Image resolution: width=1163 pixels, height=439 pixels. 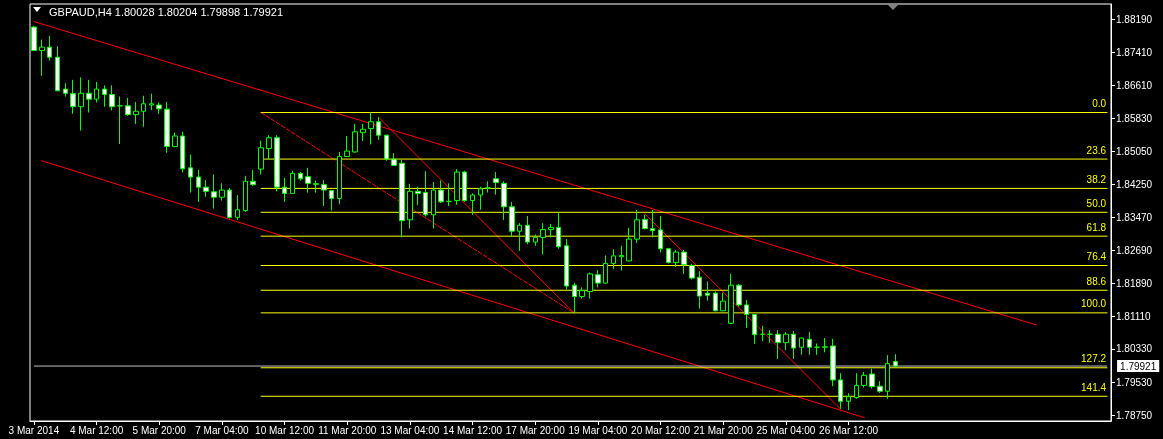 What do you see at coordinates (34, 430) in the screenshot?
I see `x-tick-label: 3 Mar 2014` at bounding box center [34, 430].